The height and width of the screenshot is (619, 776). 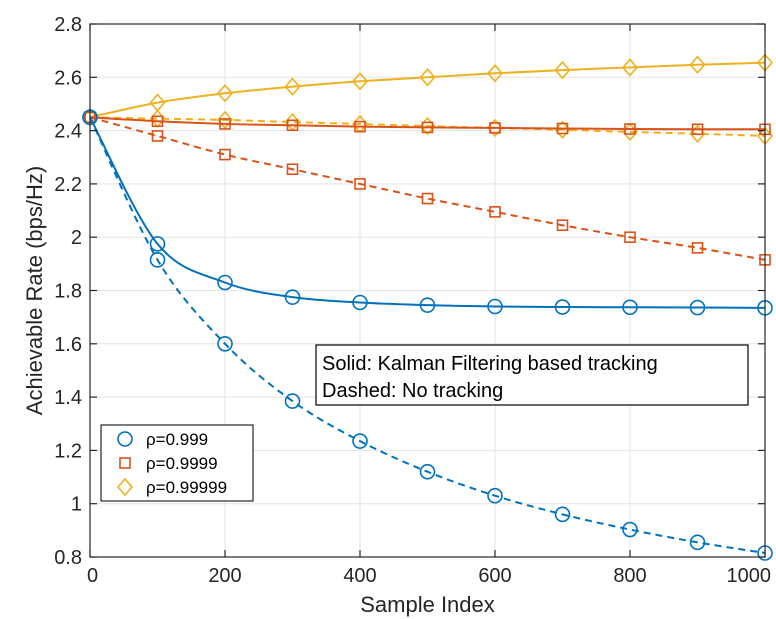 I want to click on y-tick-label: 2.6, so click(x=68, y=78).